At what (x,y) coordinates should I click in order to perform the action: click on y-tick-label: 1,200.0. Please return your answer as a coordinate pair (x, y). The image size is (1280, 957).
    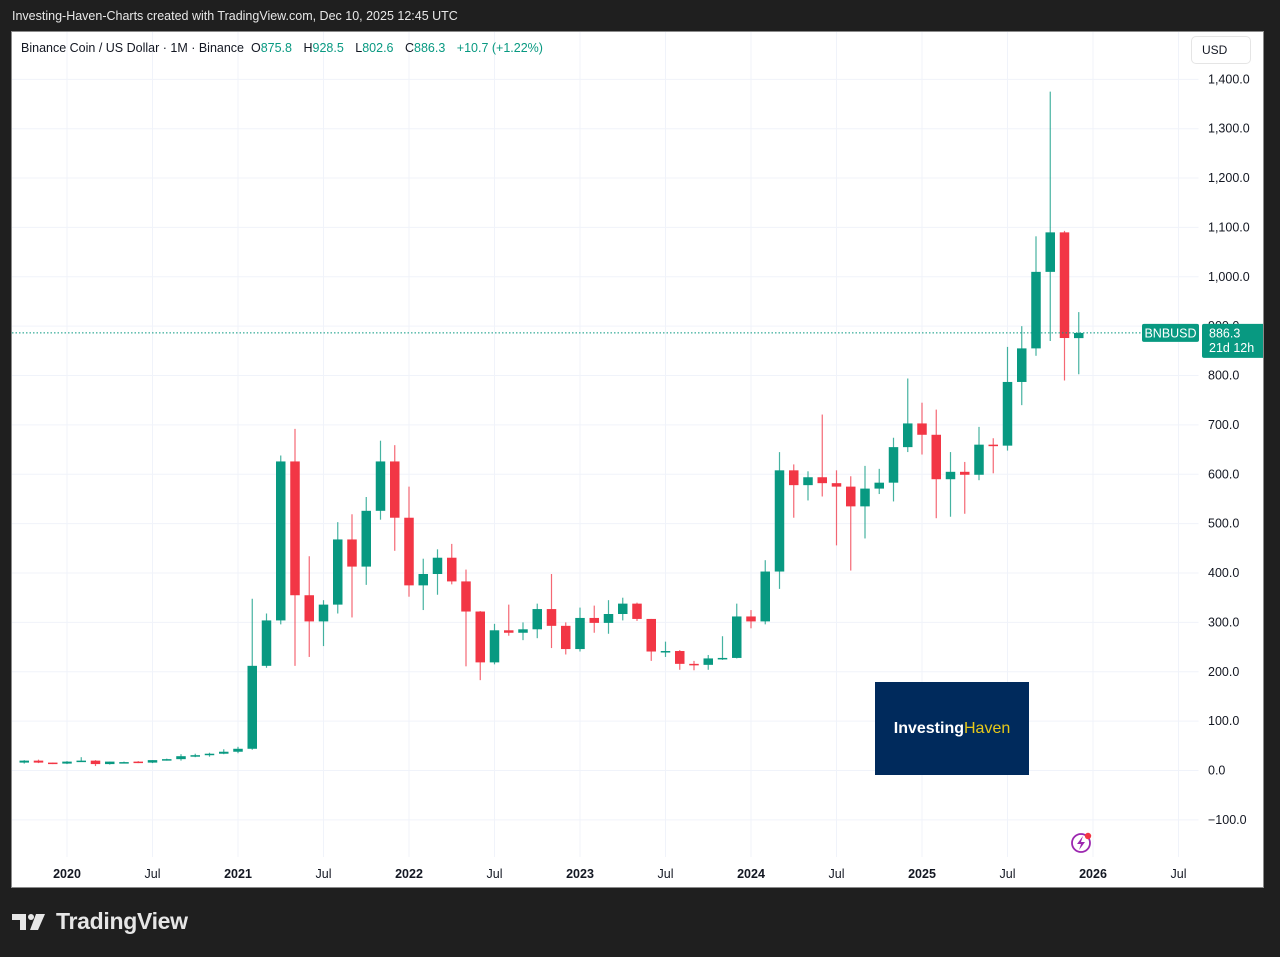
    Looking at the image, I should click on (1229, 178).